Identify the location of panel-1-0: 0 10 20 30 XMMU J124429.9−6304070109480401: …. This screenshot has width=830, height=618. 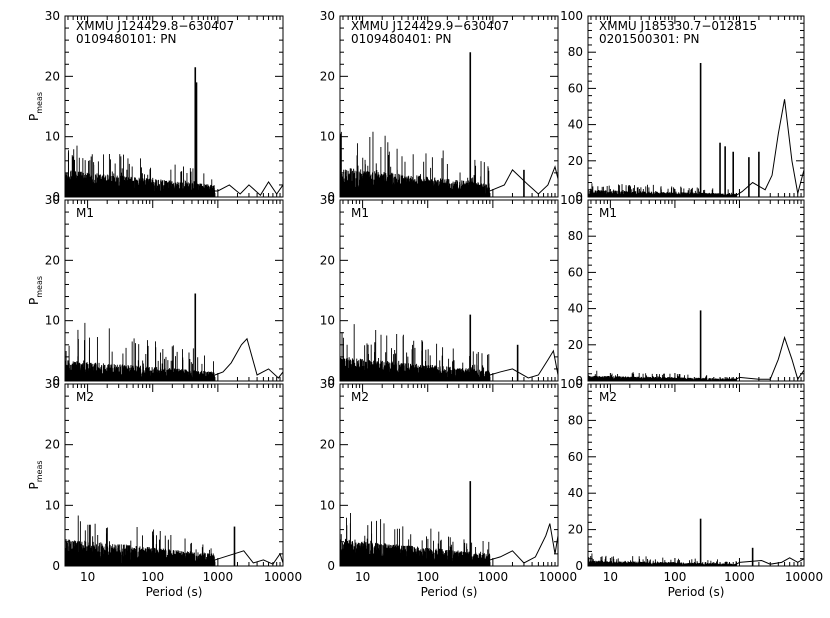
(439, 106).